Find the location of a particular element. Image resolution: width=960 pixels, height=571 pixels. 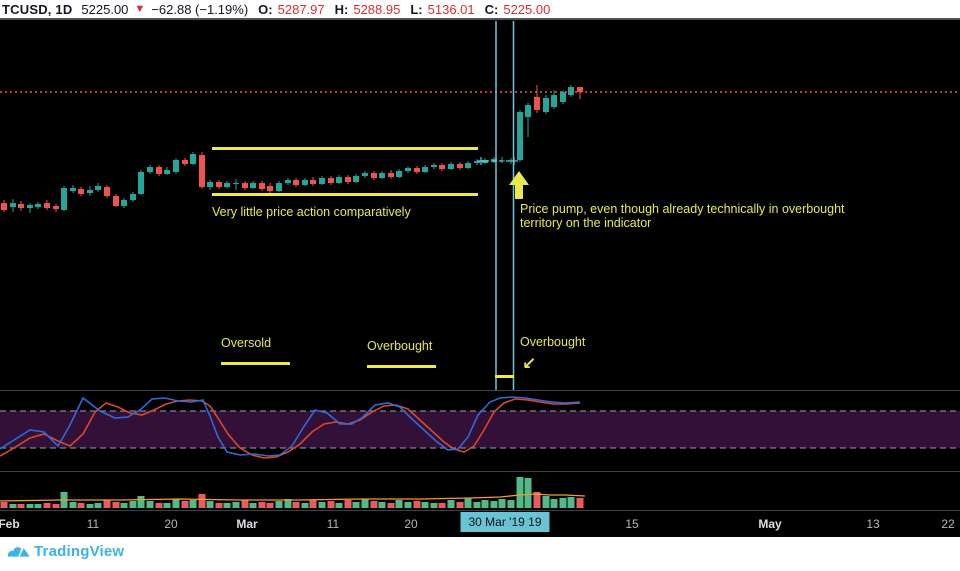

open-value: 5287.97 is located at coordinates (301, 9).